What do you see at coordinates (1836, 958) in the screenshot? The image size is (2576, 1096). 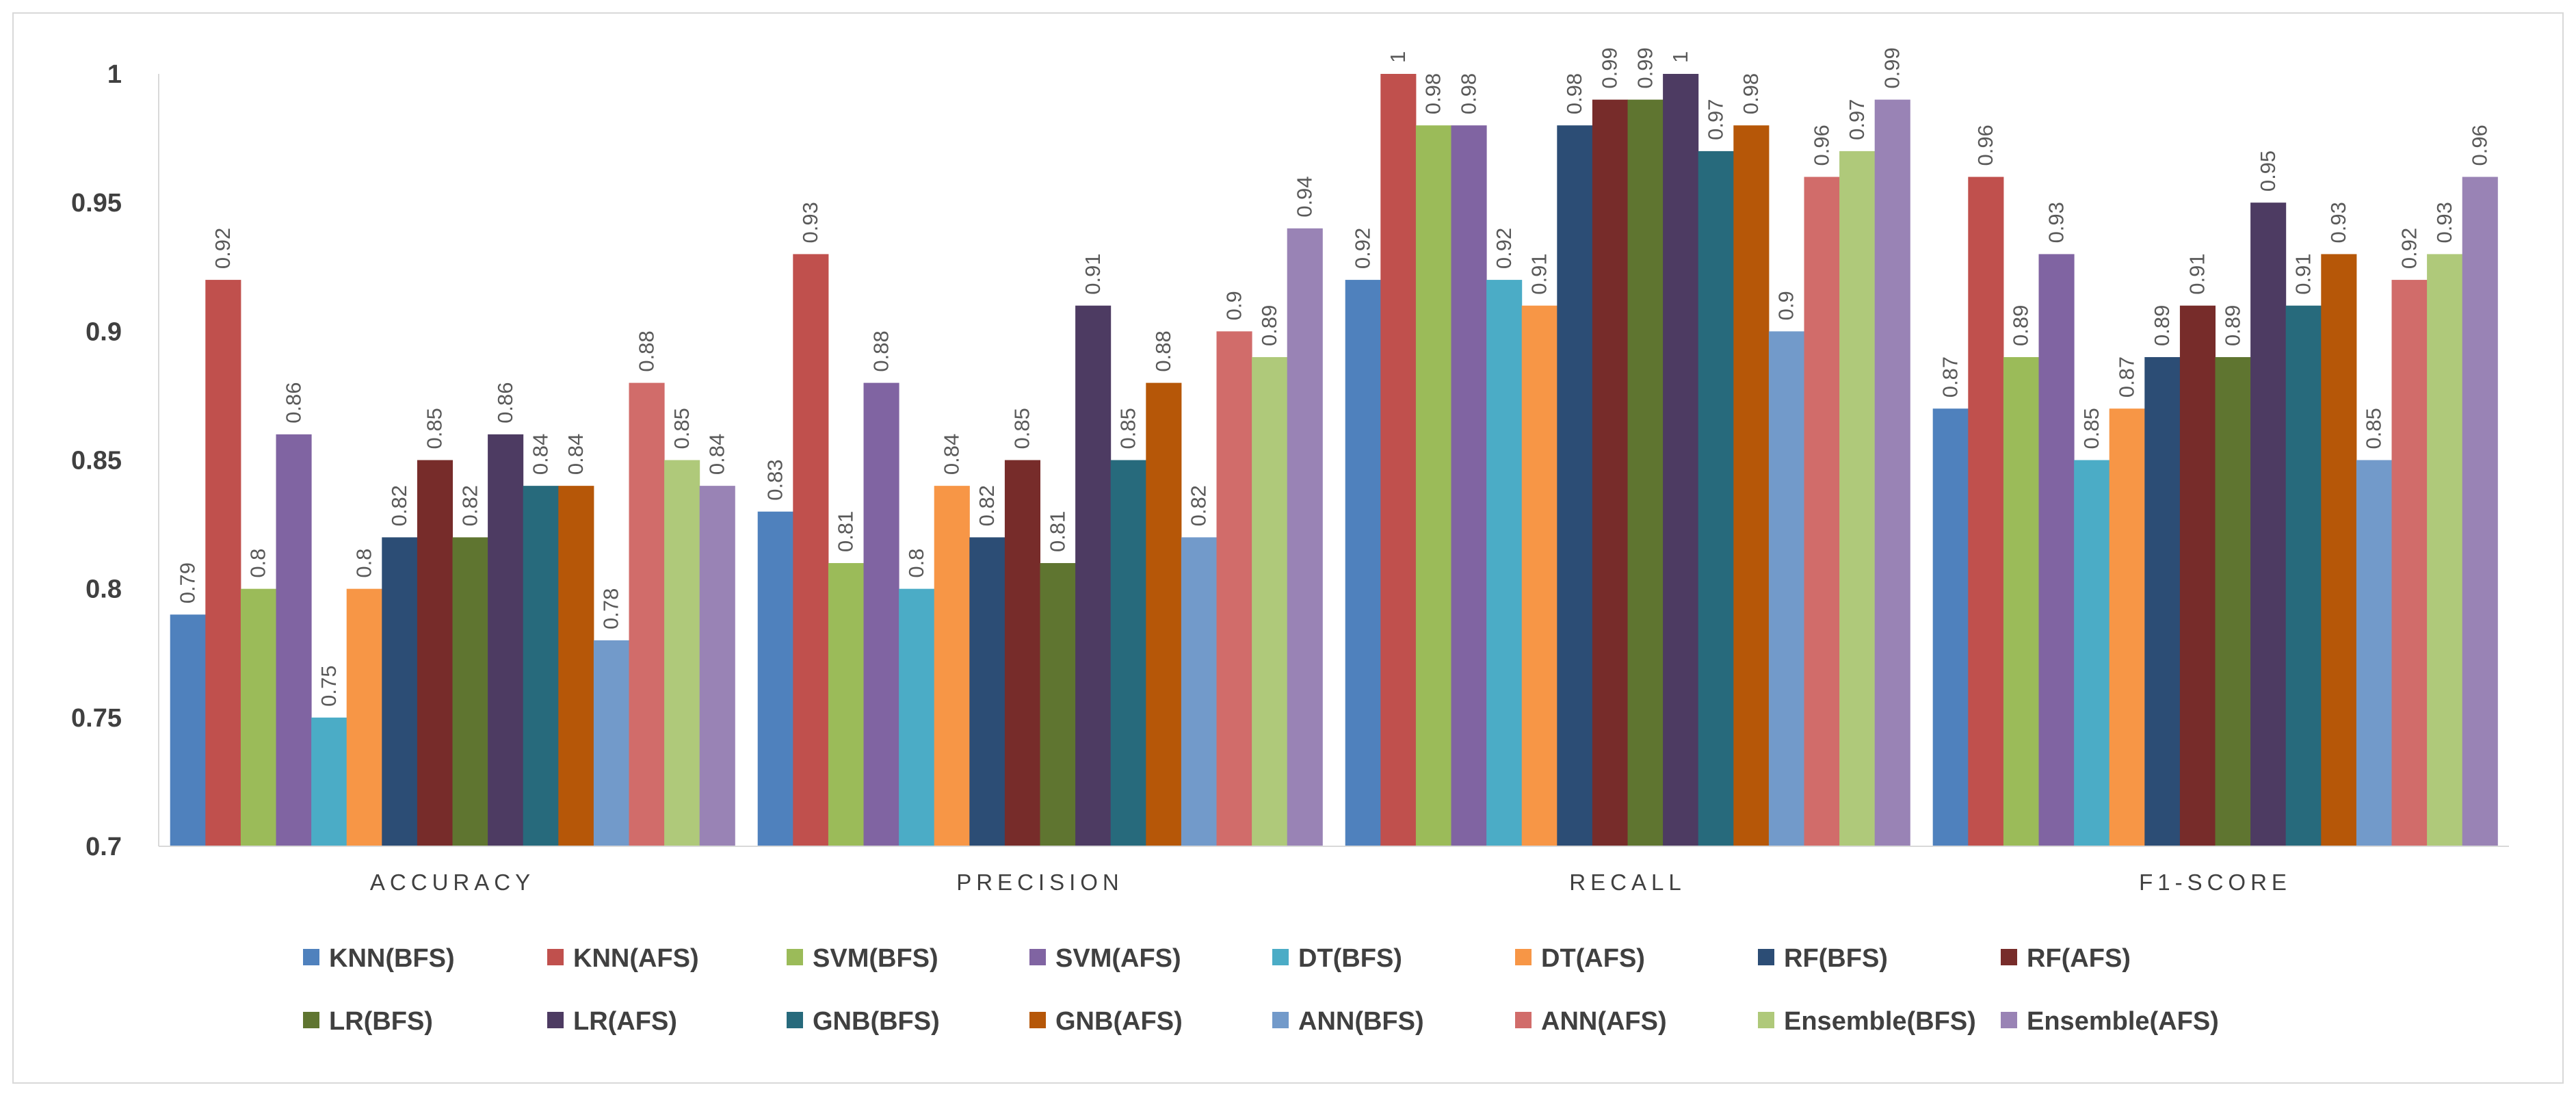 I see `legend-label: RF(BFS)` at bounding box center [1836, 958].